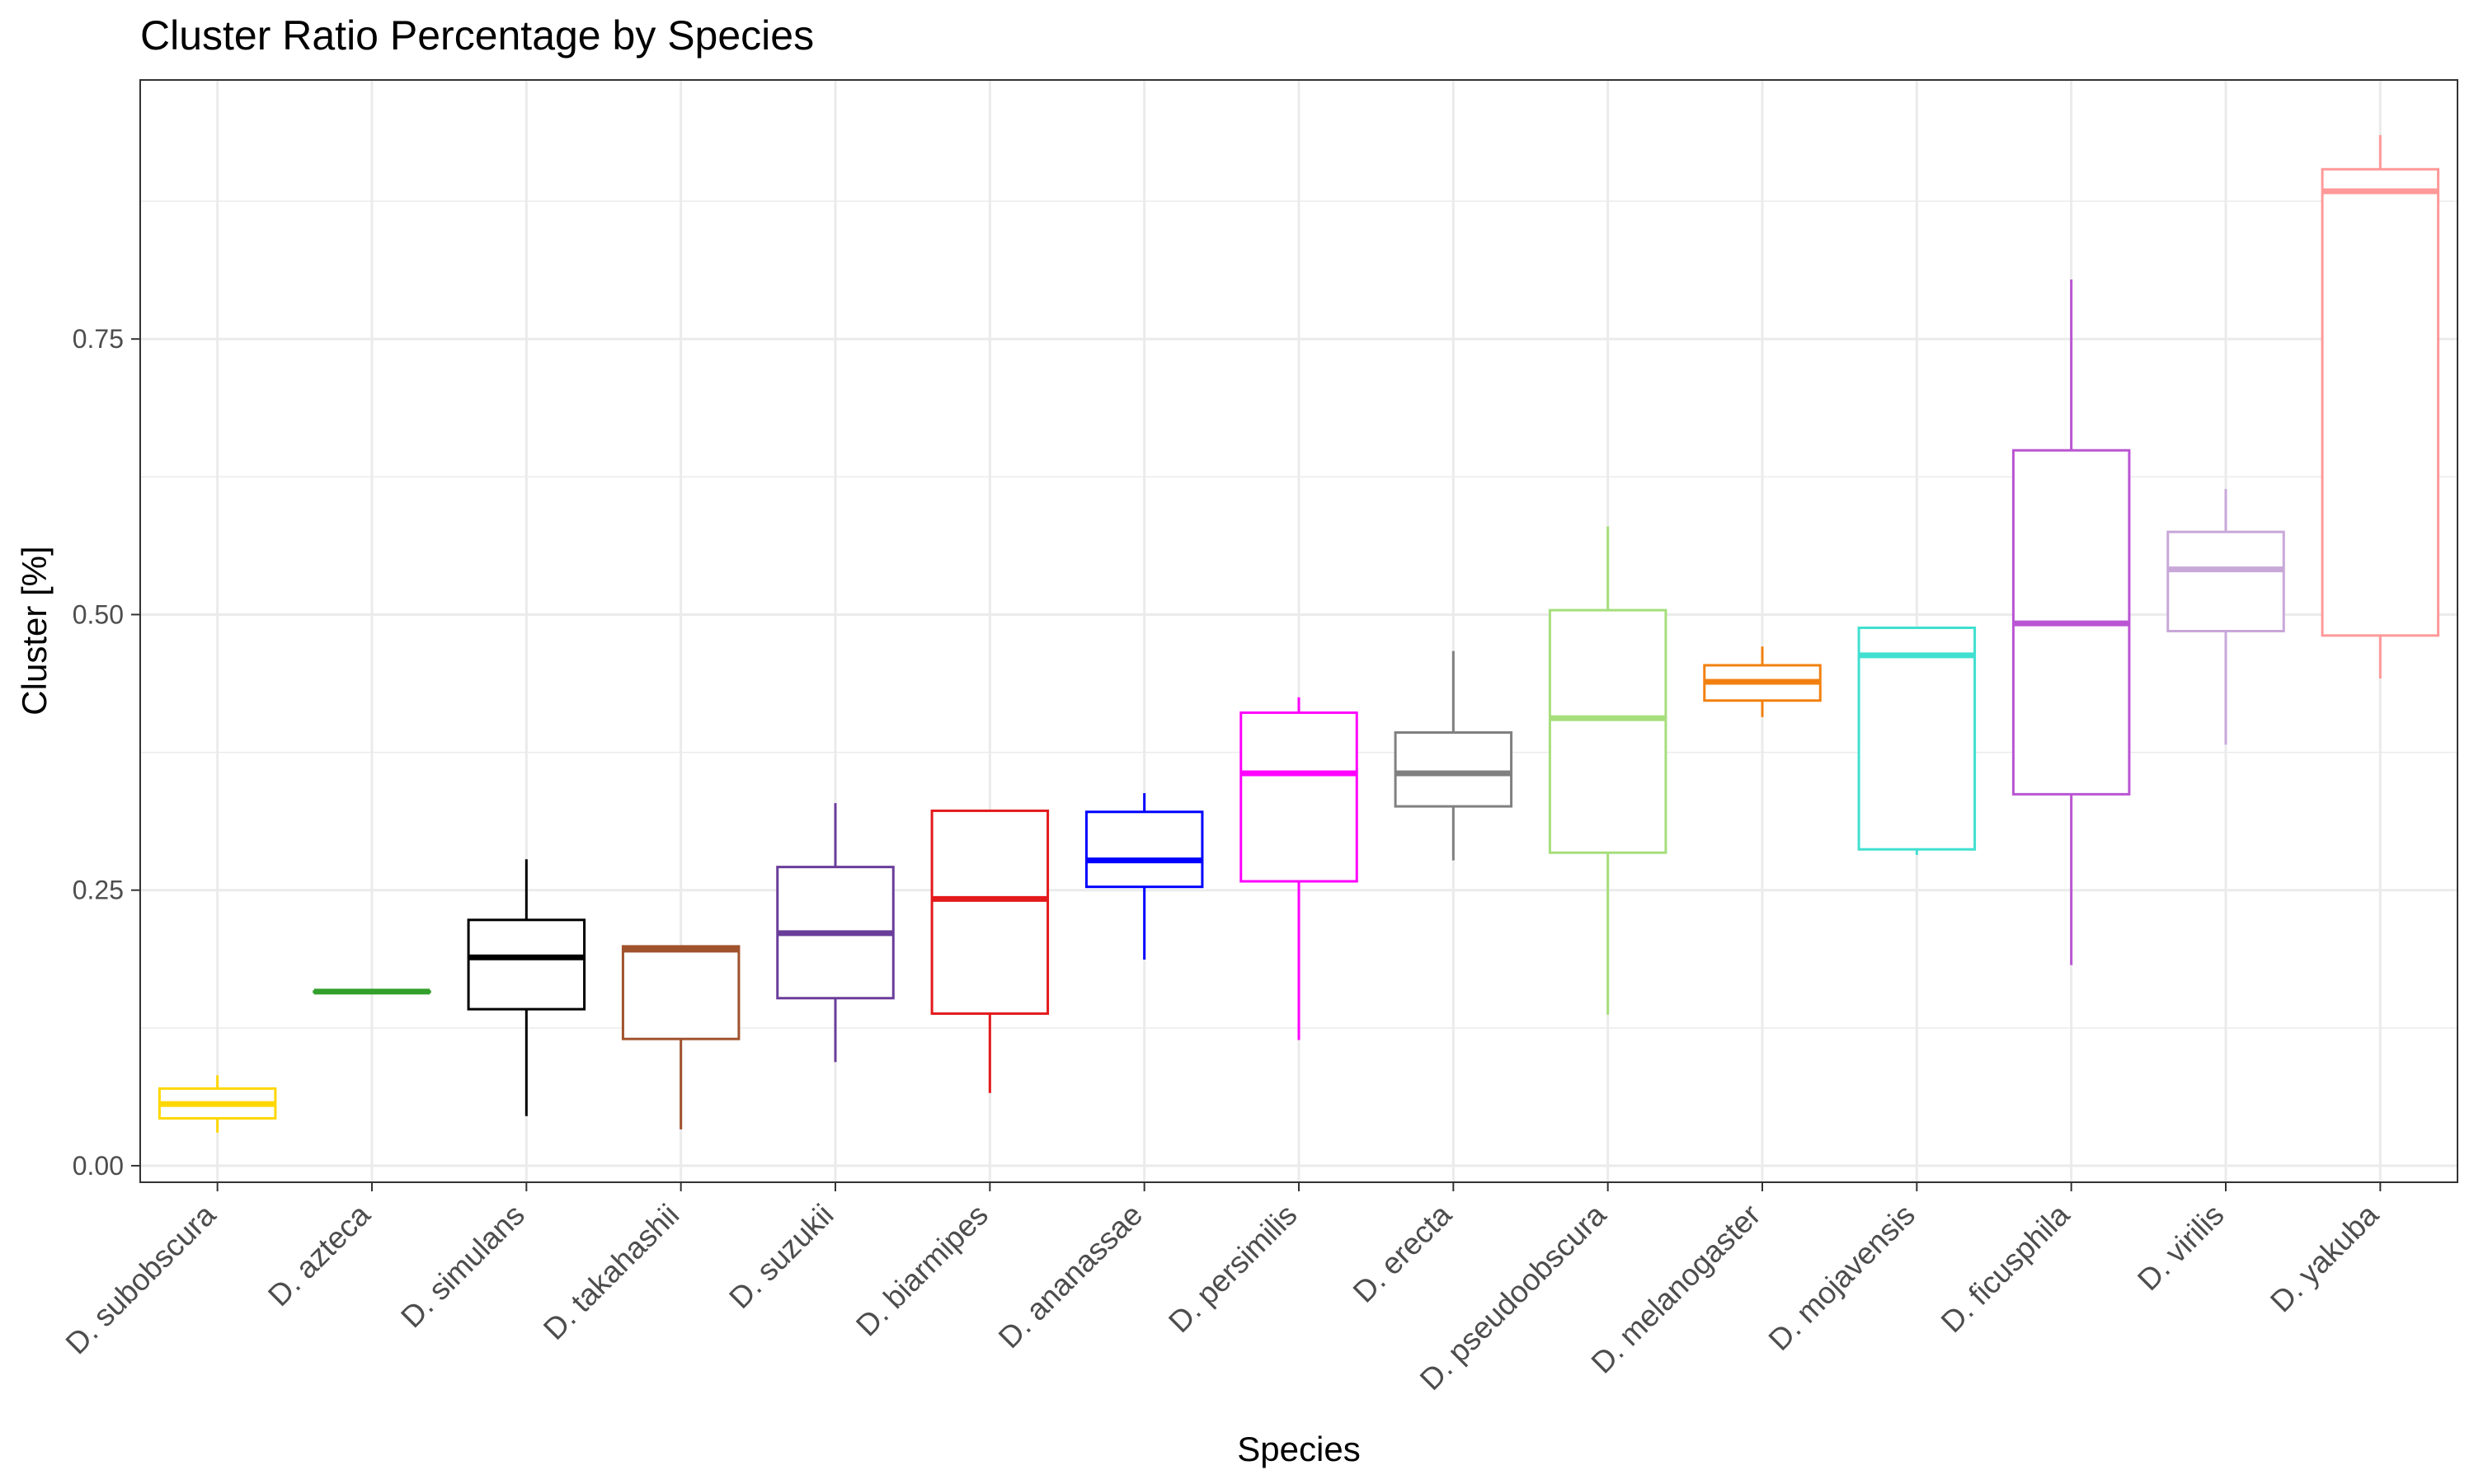 The image size is (2474, 1484). Describe the element at coordinates (98, 339) in the screenshot. I see `y-tick-label: 0.75` at that location.